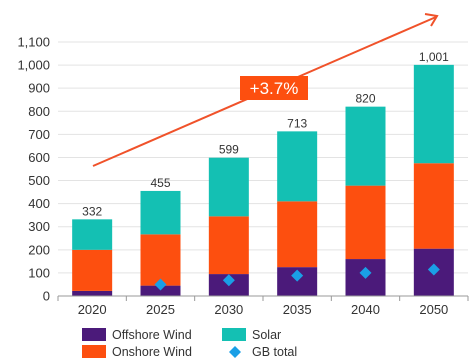  Describe the element at coordinates (266, 335) in the screenshot. I see `legend-label-solar: Solar` at that location.